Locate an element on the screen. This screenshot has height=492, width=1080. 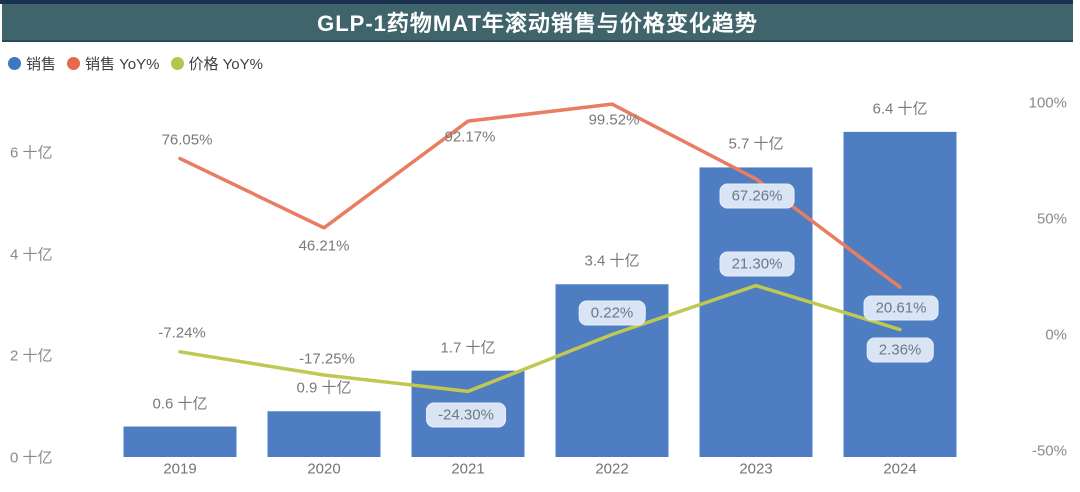
price-yoy-label-2024: 2.36% is located at coordinates (900, 350).